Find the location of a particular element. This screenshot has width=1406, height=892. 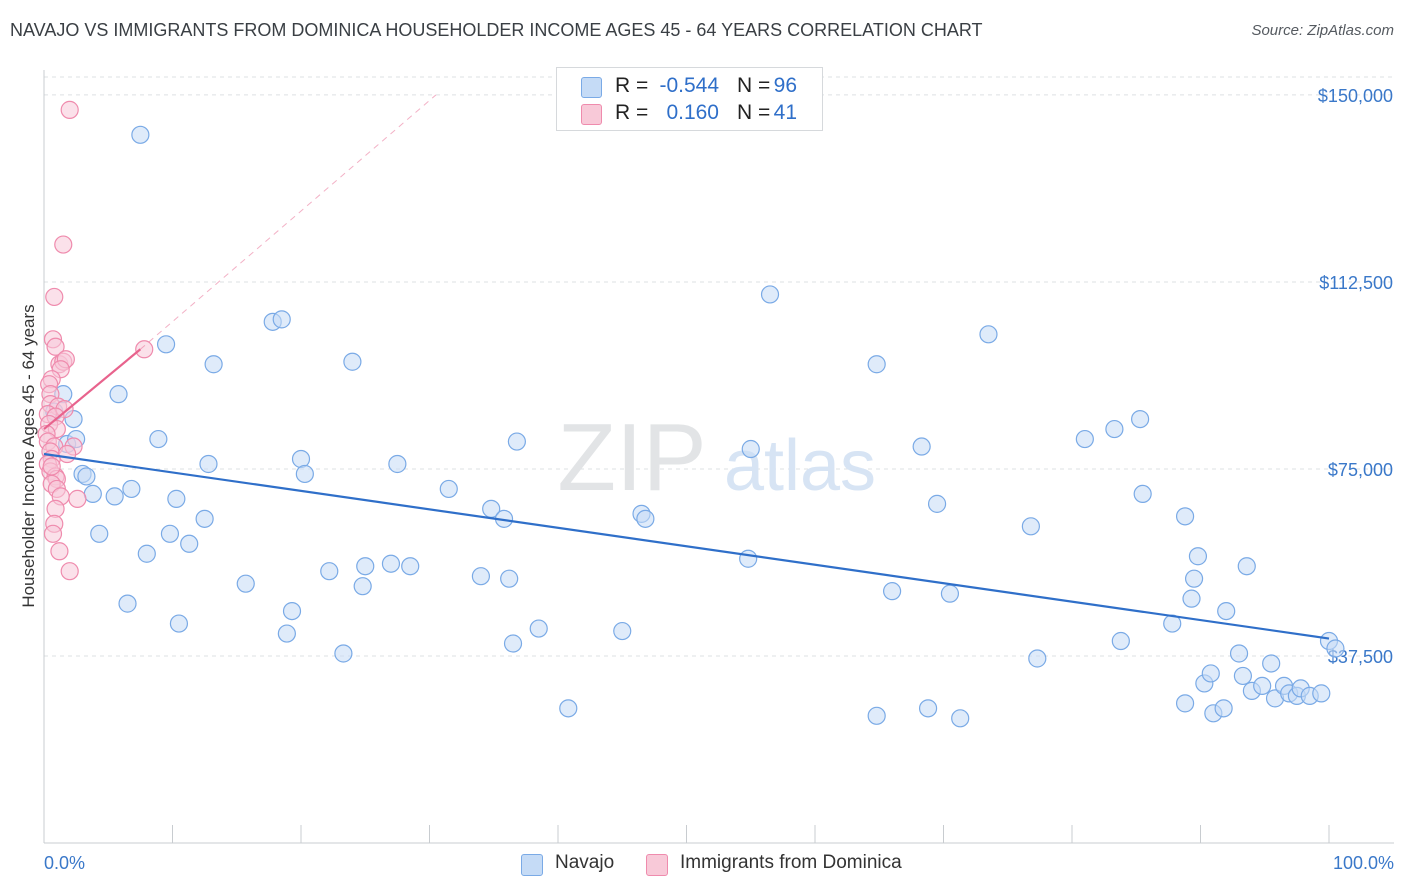

legend-row-navajo: R = -0.544 N = 96 is located at coordinates (689, 87).